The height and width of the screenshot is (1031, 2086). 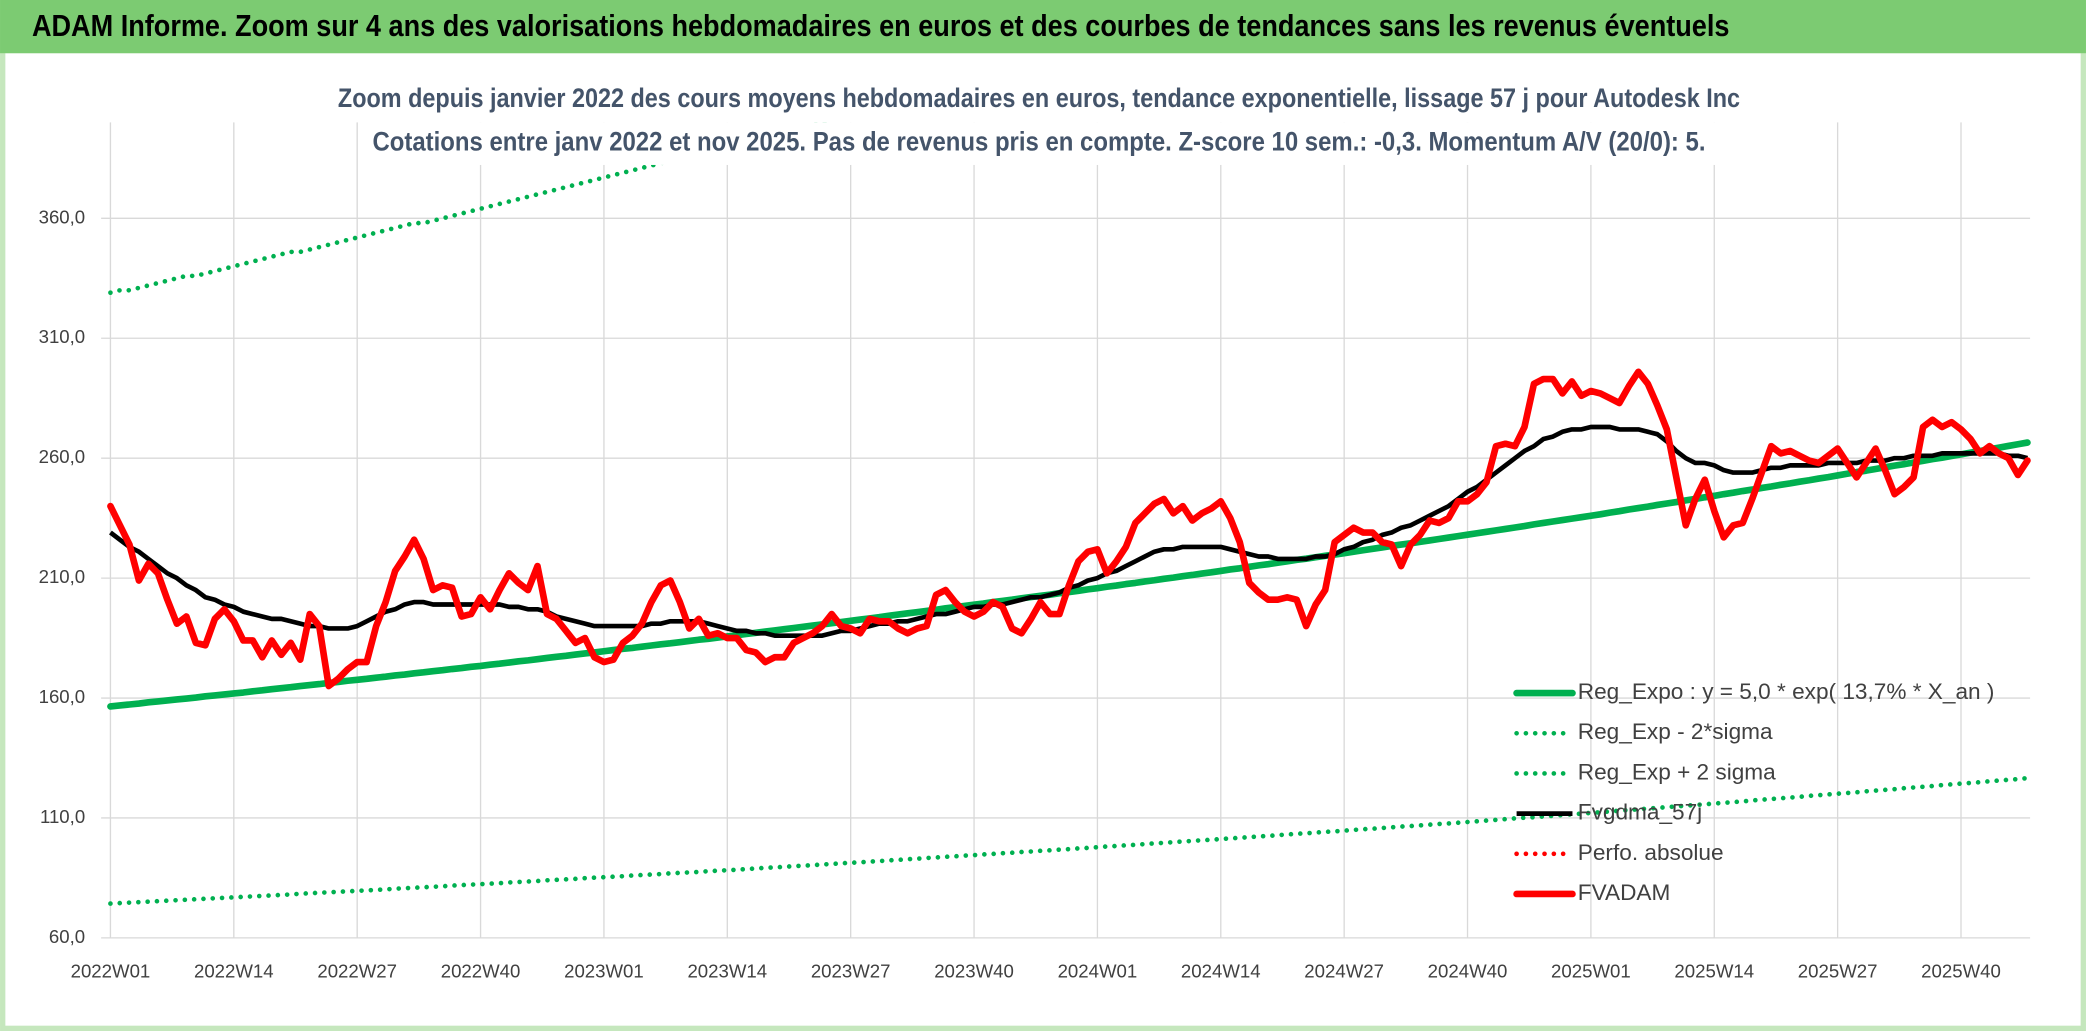 I want to click on x-tick-label: 2024W14, so click(x=1221, y=970).